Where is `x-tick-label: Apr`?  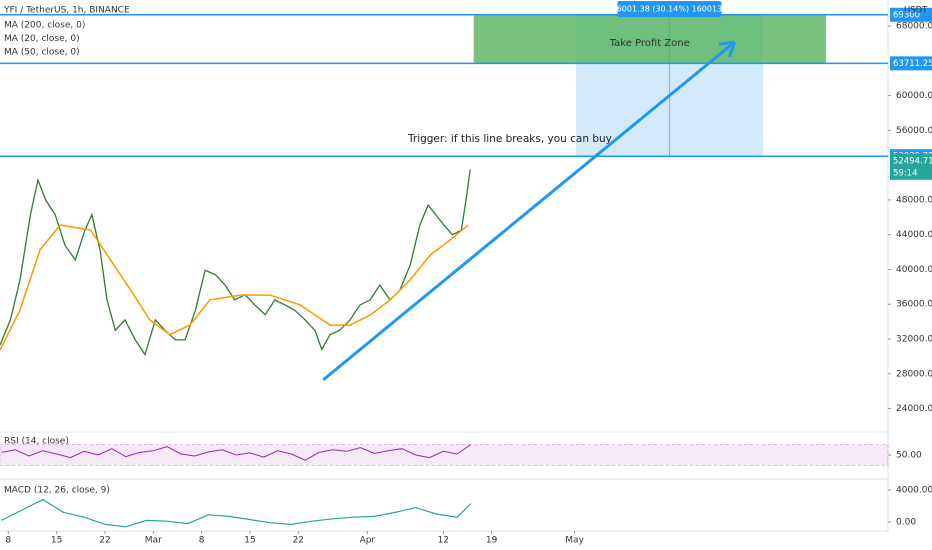
x-tick-label: Apr is located at coordinates (368, 541).